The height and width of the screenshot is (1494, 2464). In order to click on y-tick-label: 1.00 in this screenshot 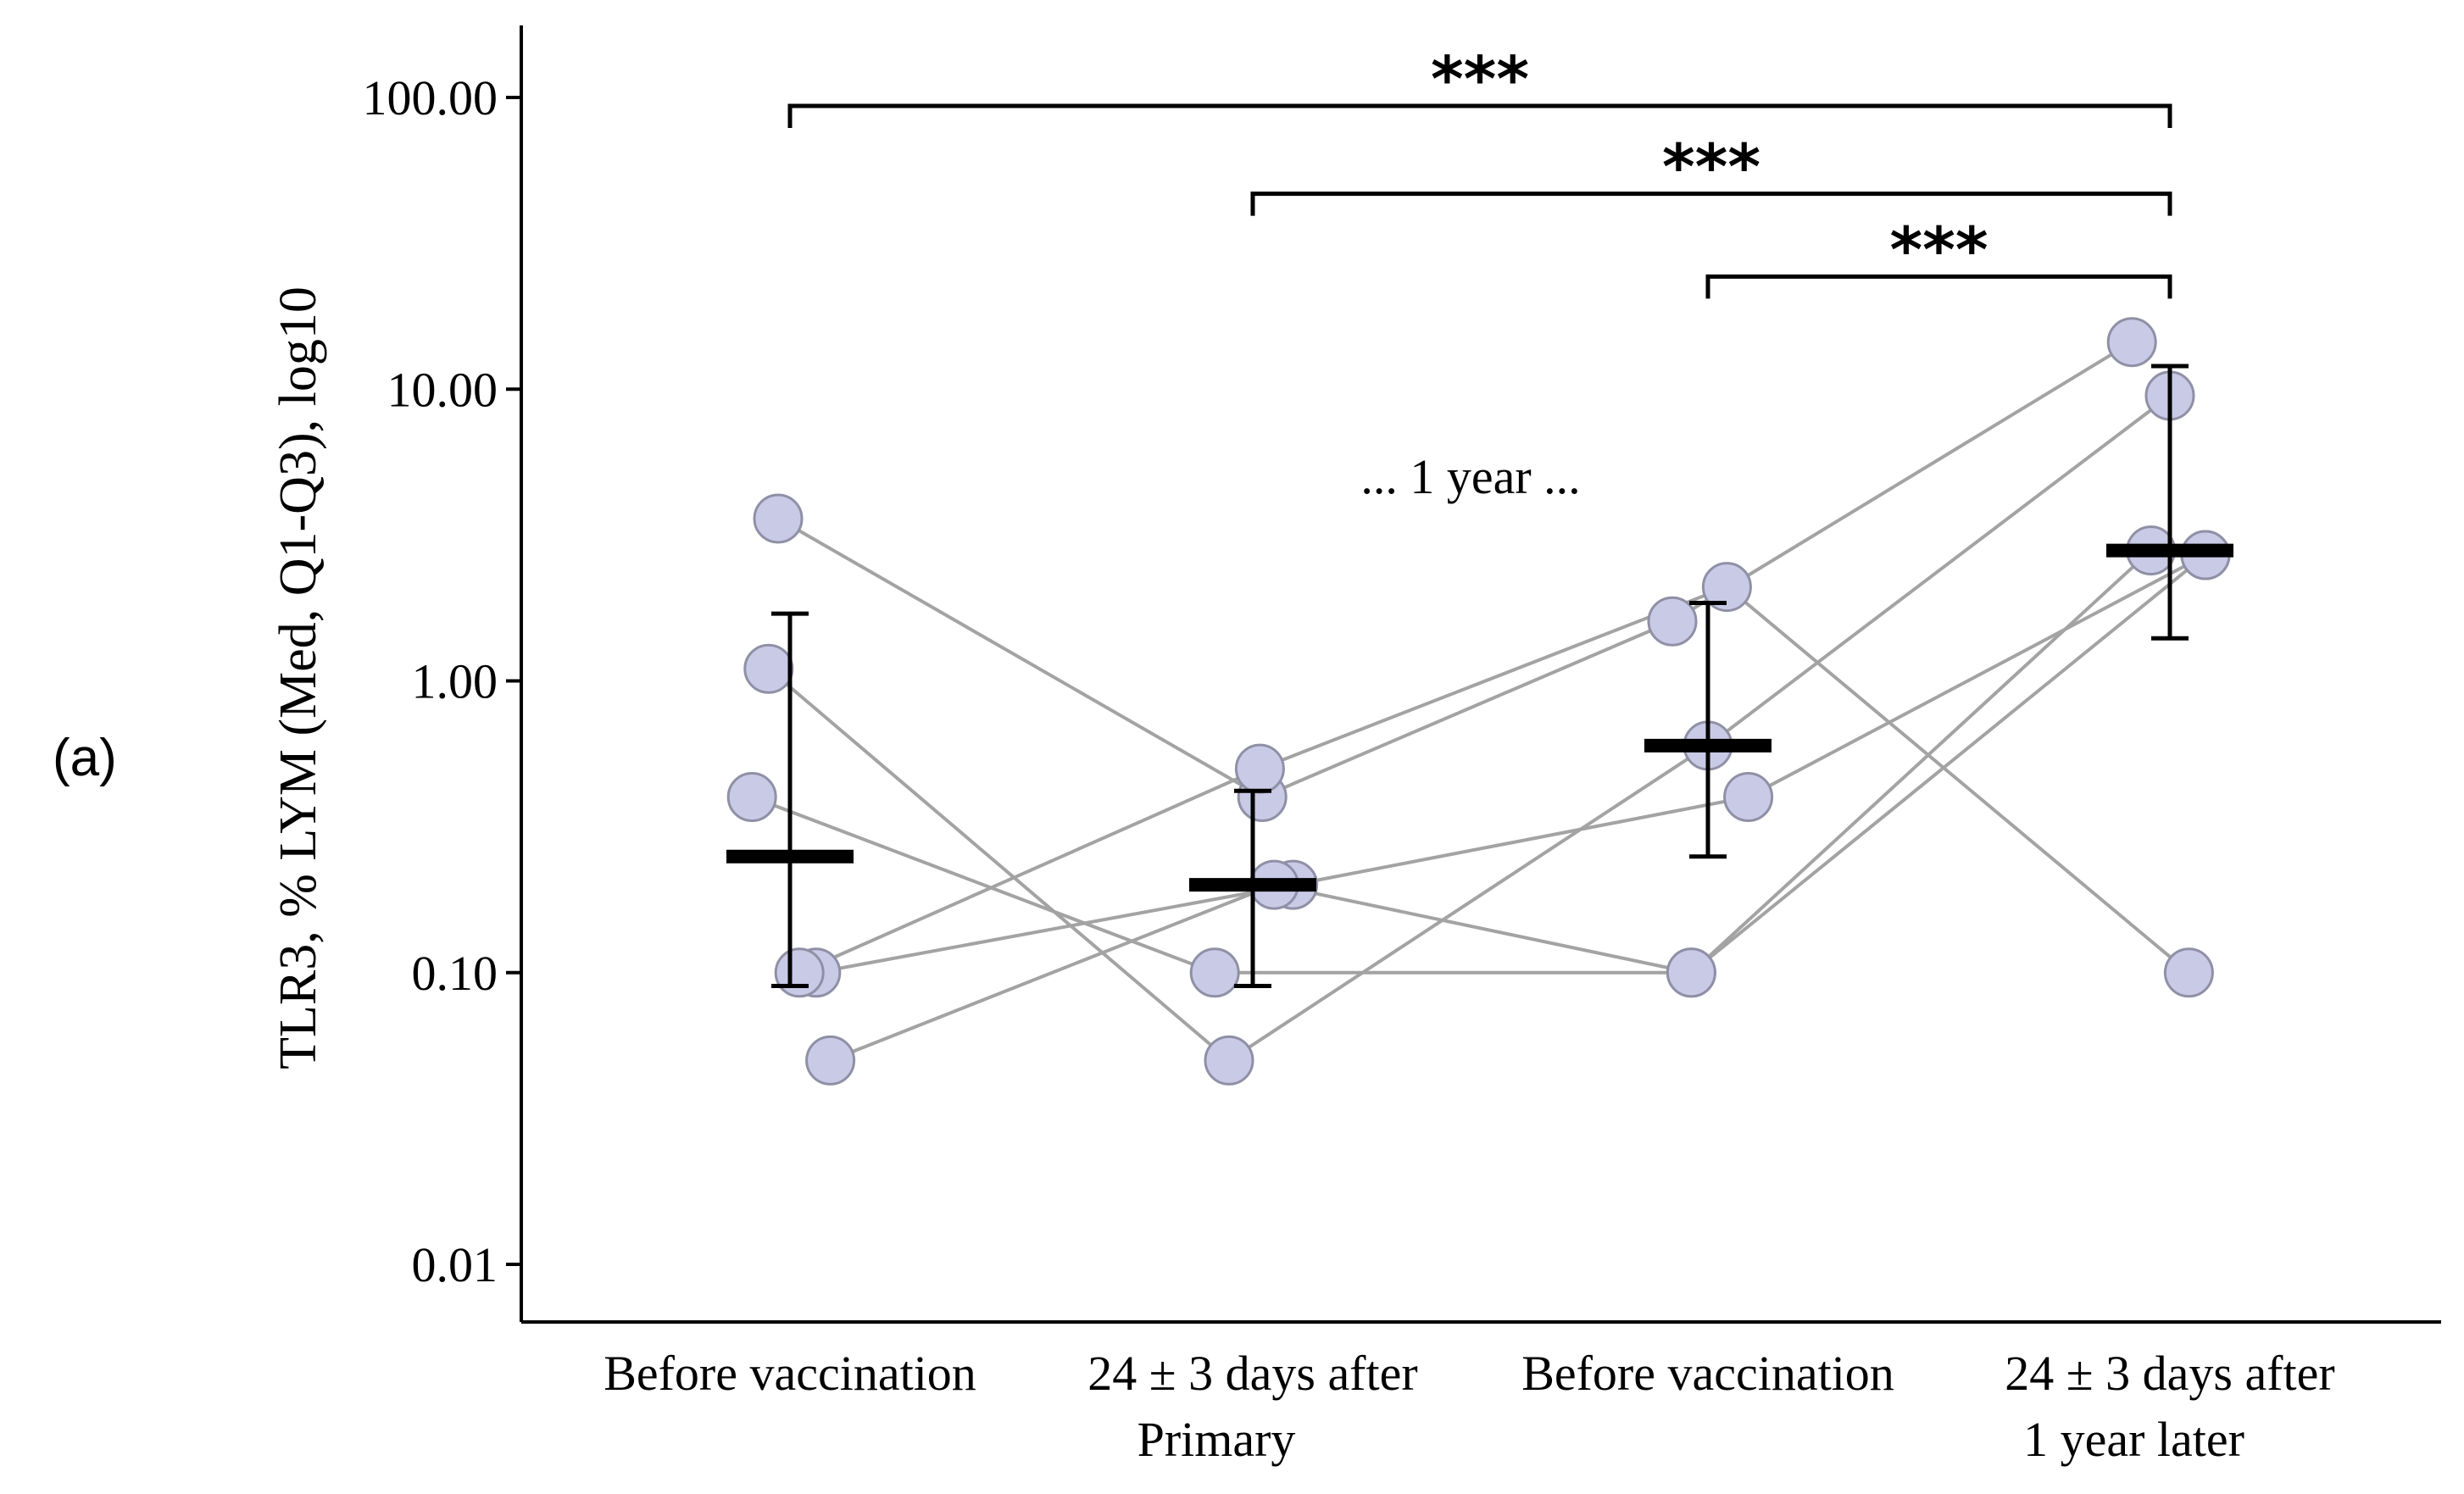, I will do `click(455, 681)`.